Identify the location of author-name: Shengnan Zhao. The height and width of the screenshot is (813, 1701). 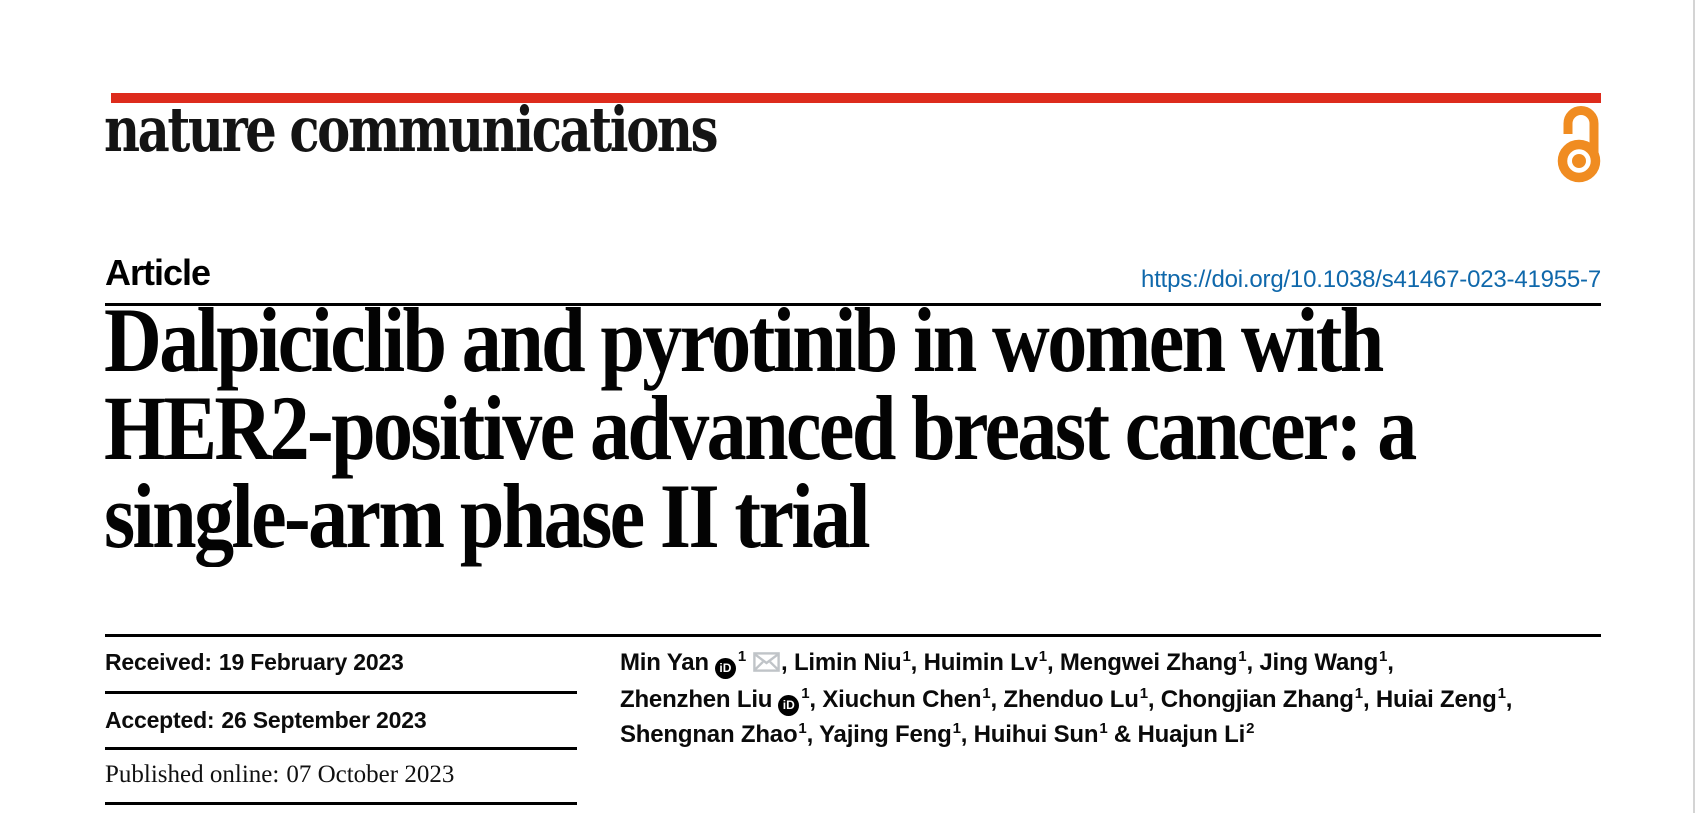
(709, 734).